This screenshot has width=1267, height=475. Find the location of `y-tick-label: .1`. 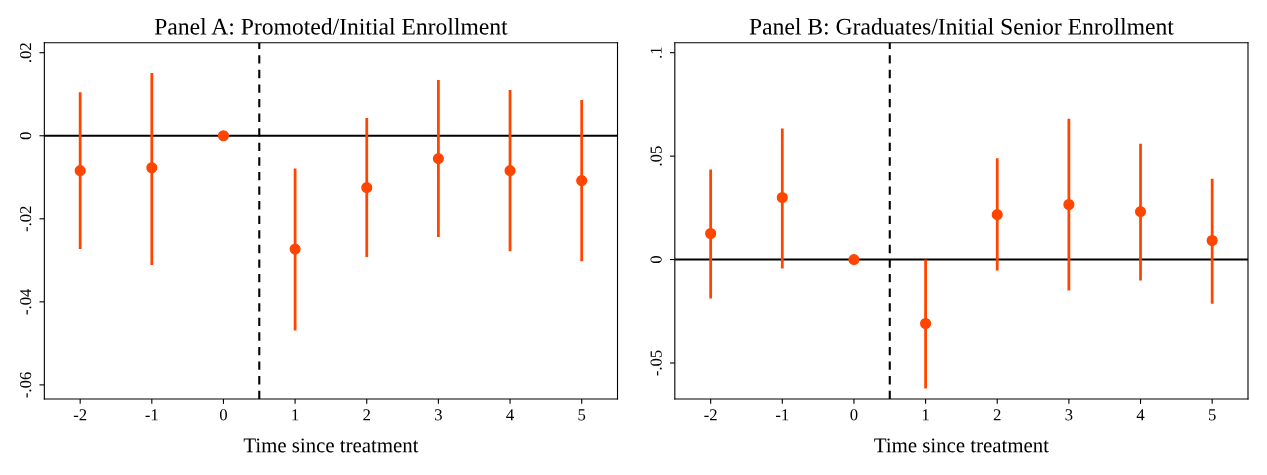

y-tick-label: .1 is located at coordinates (656, 52).